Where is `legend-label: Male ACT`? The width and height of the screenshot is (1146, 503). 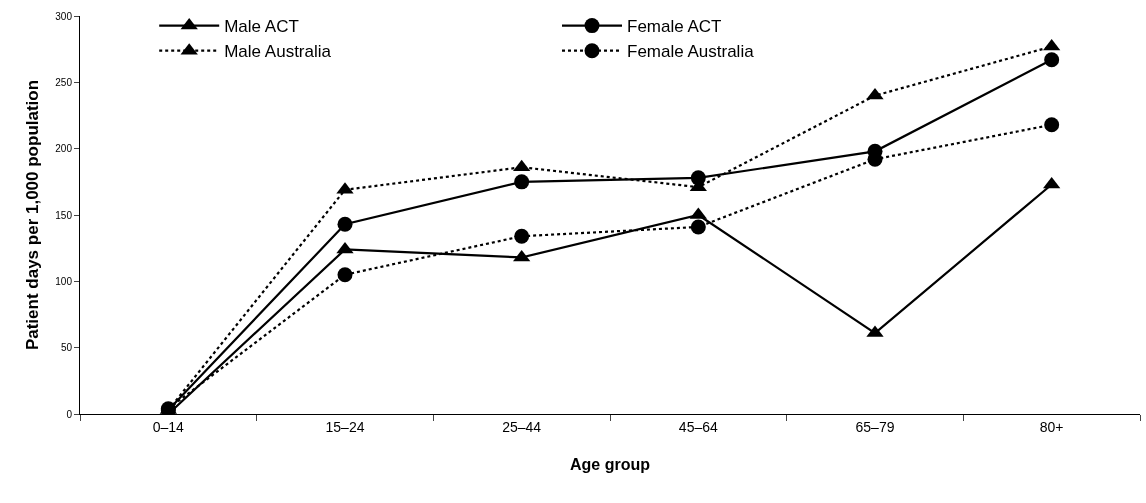
legend-label: Male ACT is located at coordinates (261, 27).